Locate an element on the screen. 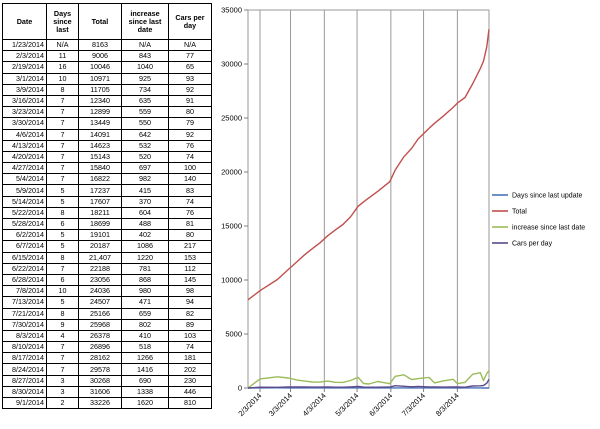  x-tick-label: 2/3/2014 is located at coordinates (249, 404).